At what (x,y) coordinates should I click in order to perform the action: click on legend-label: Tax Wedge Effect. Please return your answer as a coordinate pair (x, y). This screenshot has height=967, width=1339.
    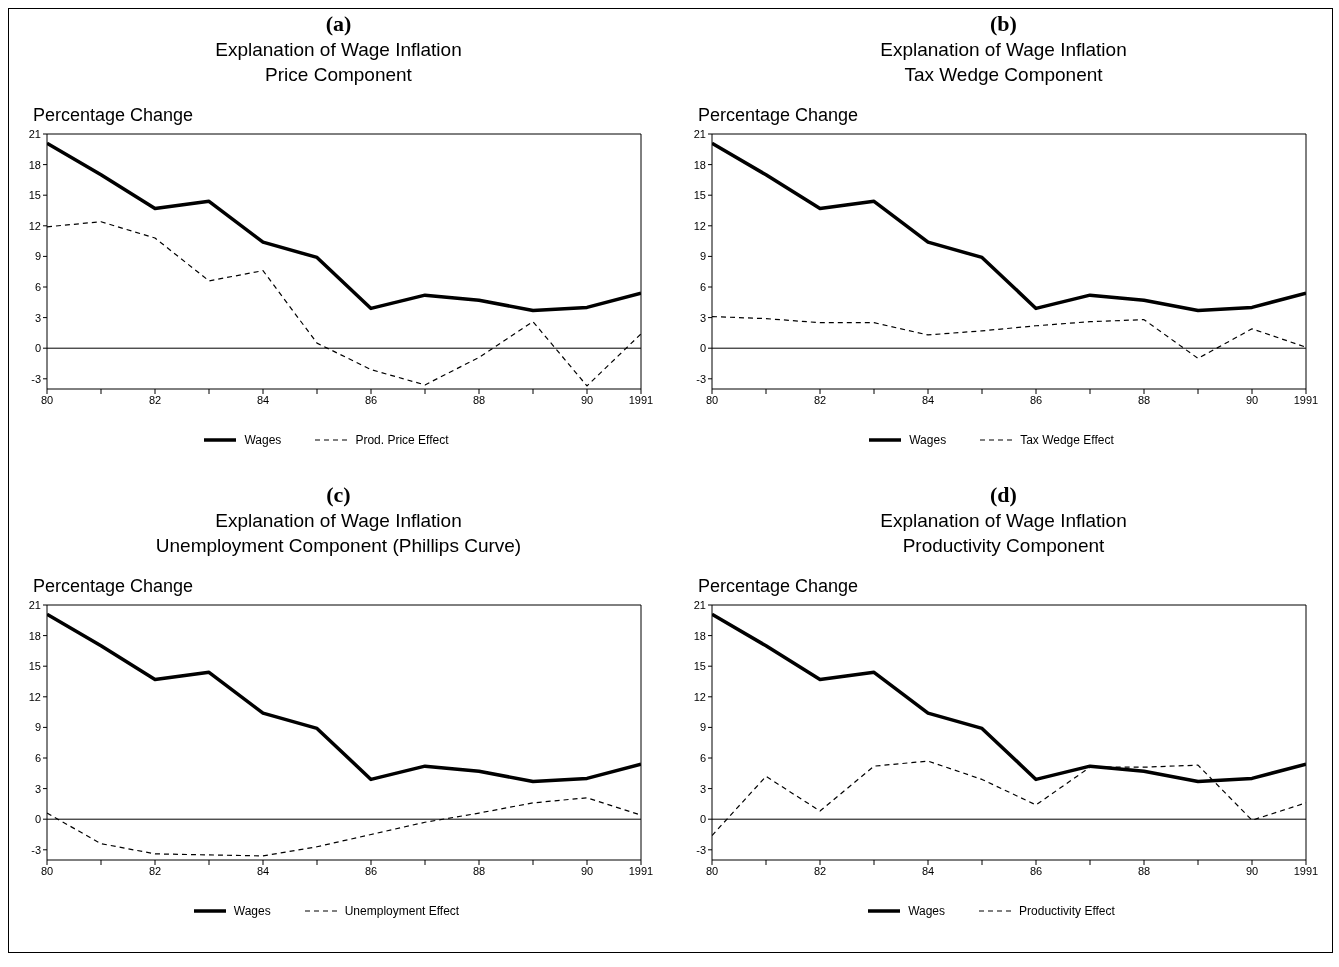
    Looking at the image, I should click on (1067, 440).